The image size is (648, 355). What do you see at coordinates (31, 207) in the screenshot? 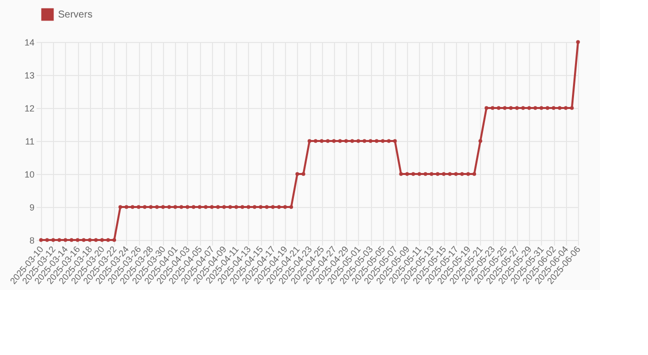
I see `y-tick-label: 9` at bounding box center [31, 207].